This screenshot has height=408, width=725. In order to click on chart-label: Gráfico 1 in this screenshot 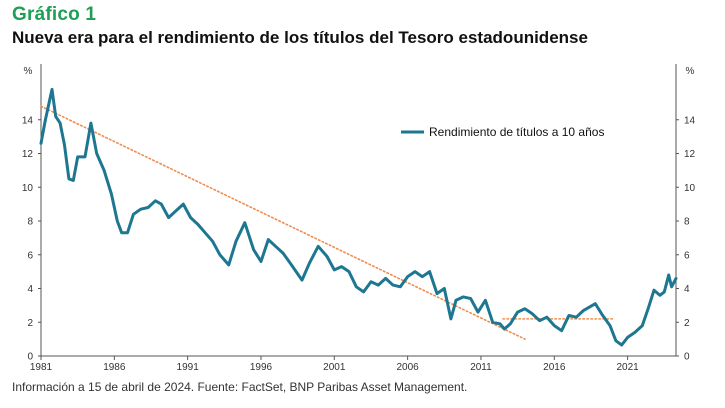, I will do `click(54, 14)`.